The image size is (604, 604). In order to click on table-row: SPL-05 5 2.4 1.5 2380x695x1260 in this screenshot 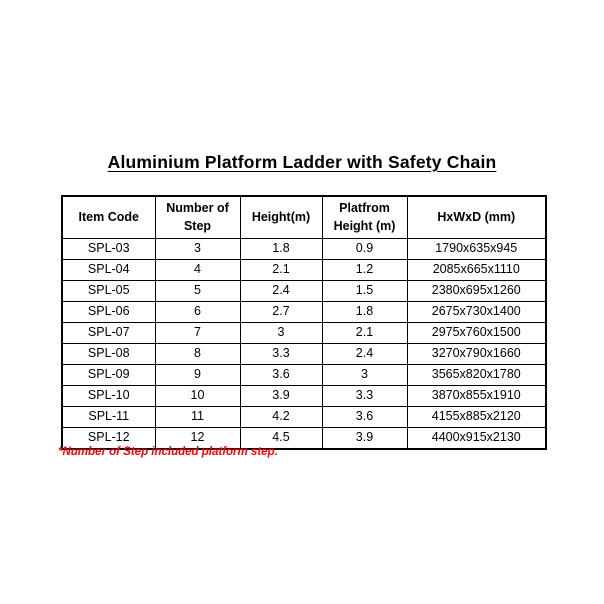, I will do `click(304, 291)`.